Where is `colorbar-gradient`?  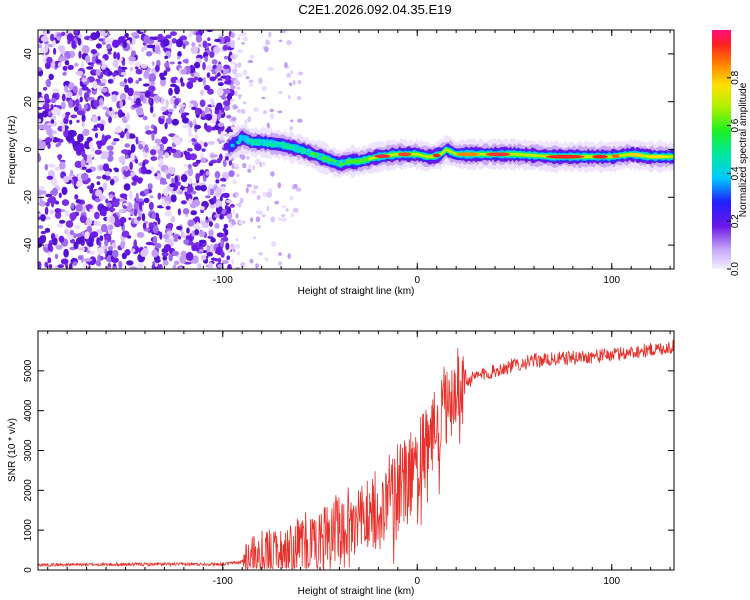 colorbar-gradient is located at coordinates (721, 149).